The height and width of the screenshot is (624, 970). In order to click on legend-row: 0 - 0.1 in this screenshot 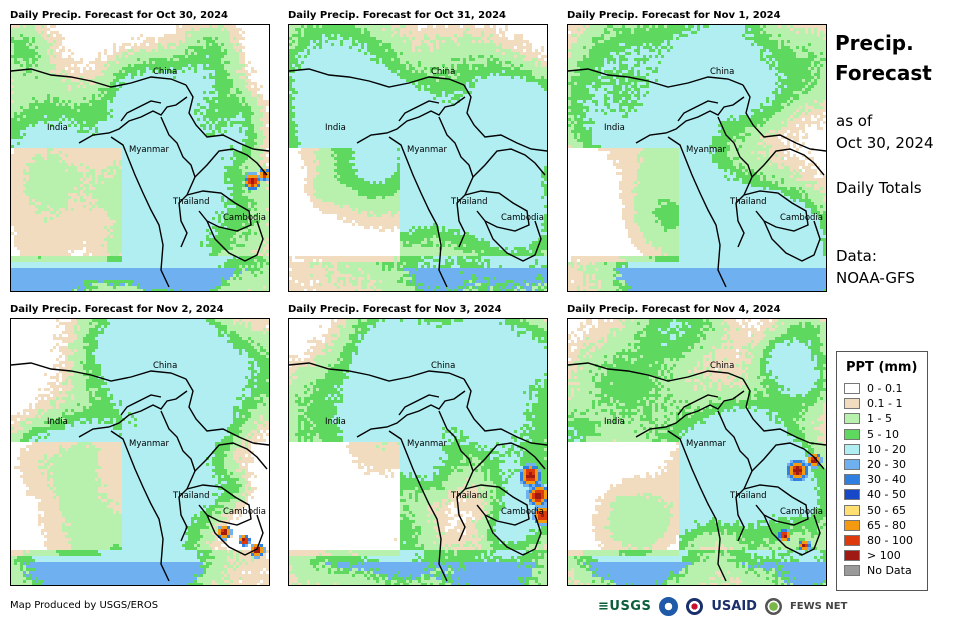, I will do `click(885, 388)`.